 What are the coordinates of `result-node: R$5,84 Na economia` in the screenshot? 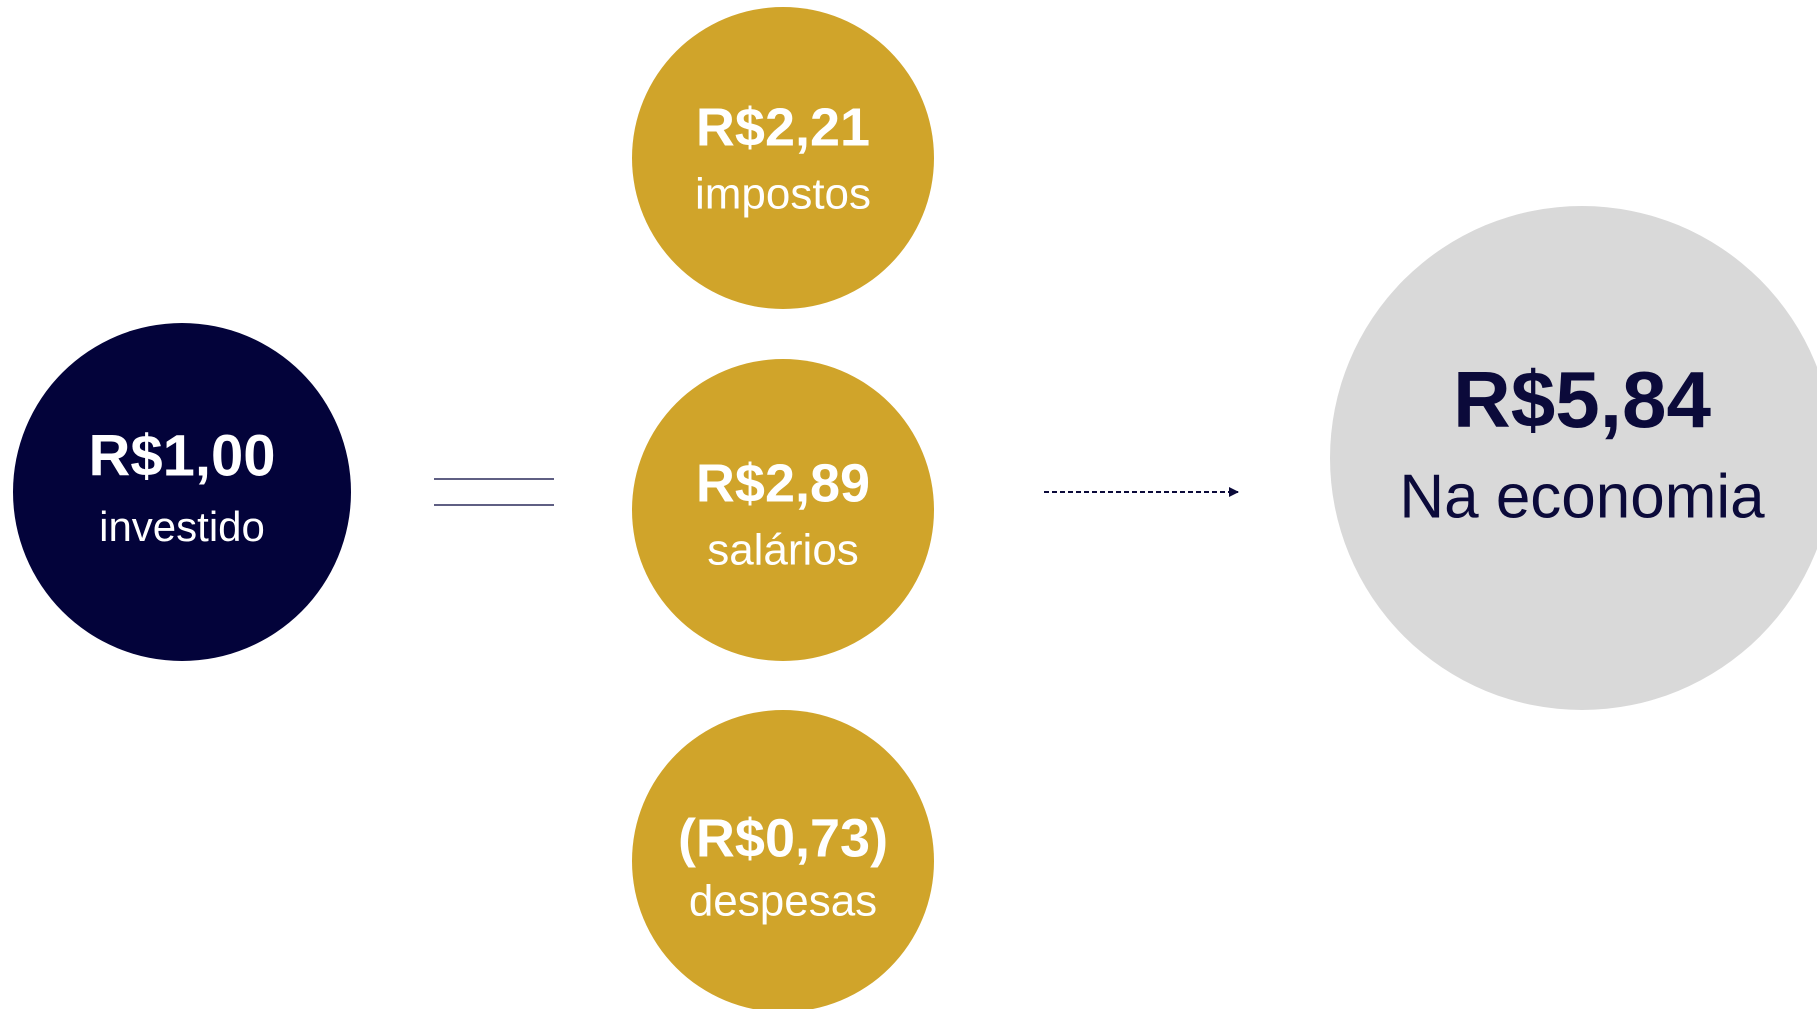 It's located at (1573, 458).